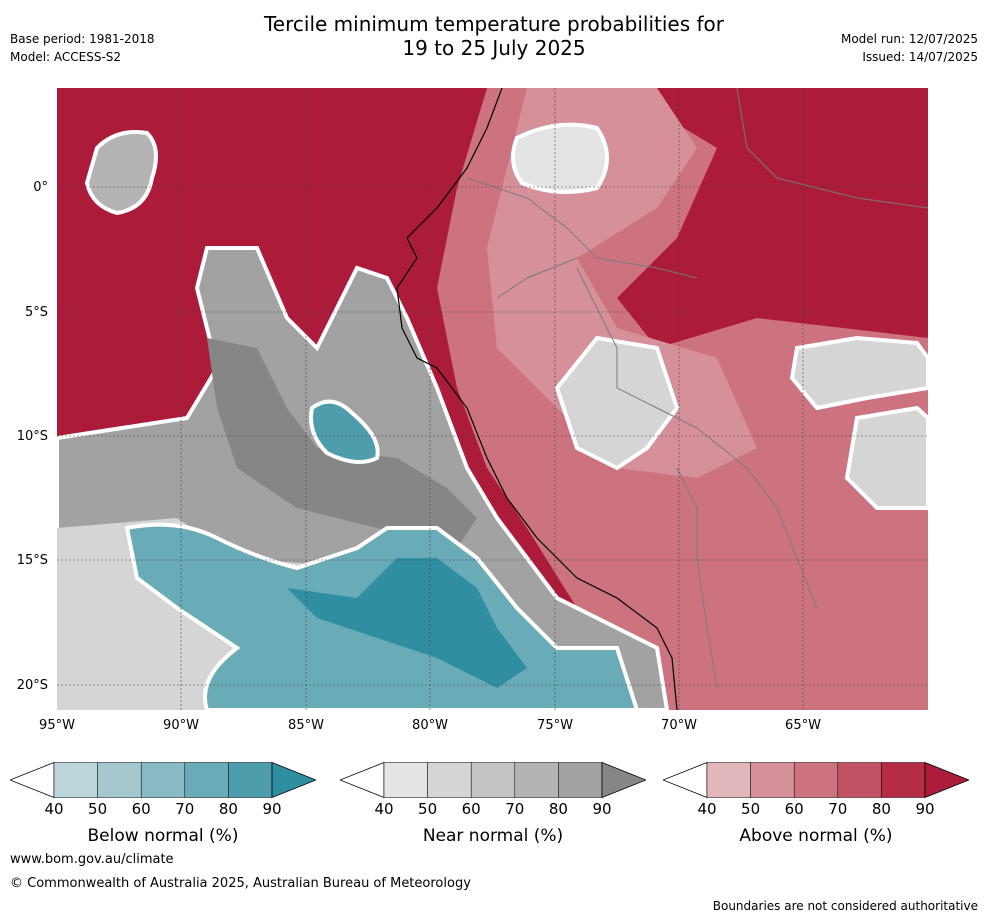 This screenshot has width=988, height=919. I want to click on lat-label-5s: 5°S, so click(36, 312).